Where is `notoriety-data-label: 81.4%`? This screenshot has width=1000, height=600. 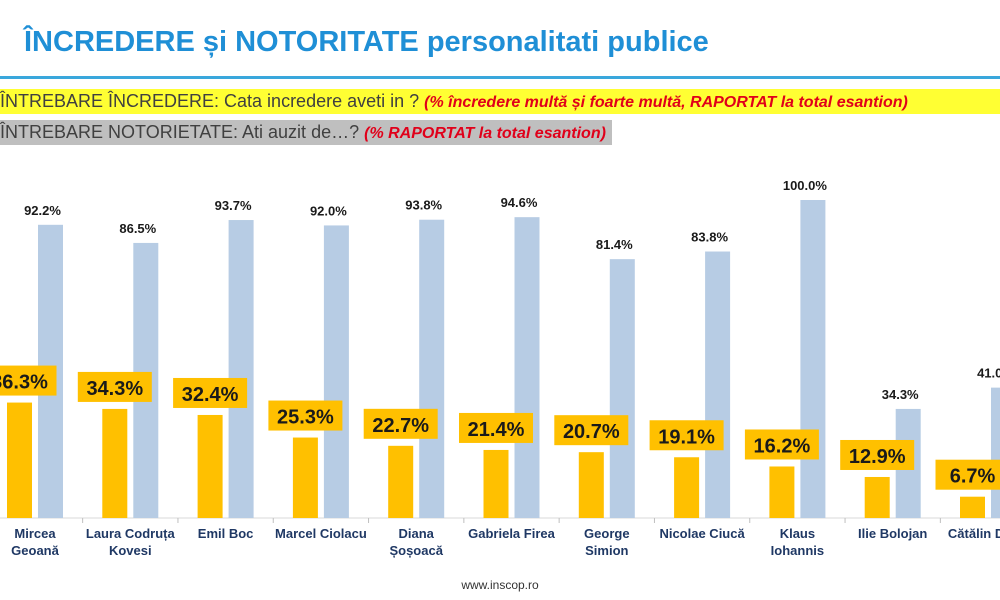
notoriety-data-label: 81.4% is located at coordinates (614, 244).